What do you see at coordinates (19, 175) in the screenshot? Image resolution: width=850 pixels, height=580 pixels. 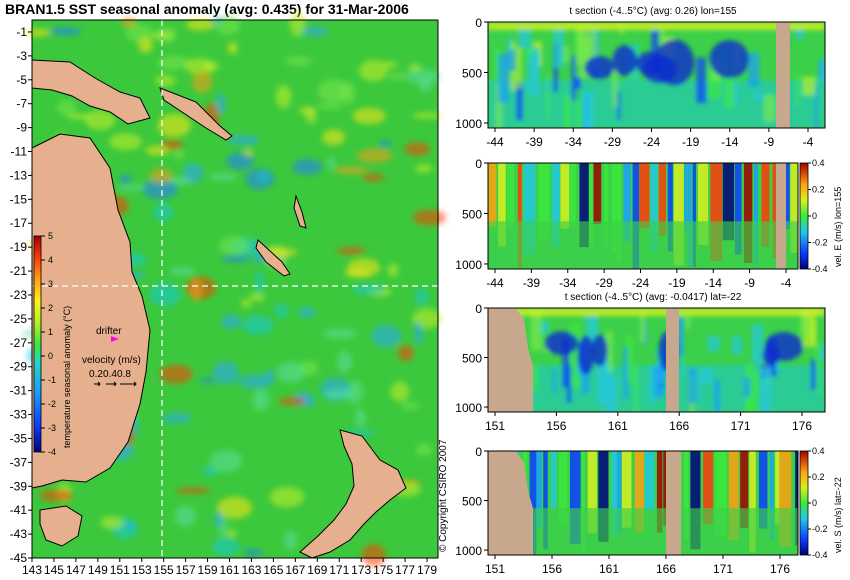 I see `map-ytick-label: -13` at bounding box center [19, 175].